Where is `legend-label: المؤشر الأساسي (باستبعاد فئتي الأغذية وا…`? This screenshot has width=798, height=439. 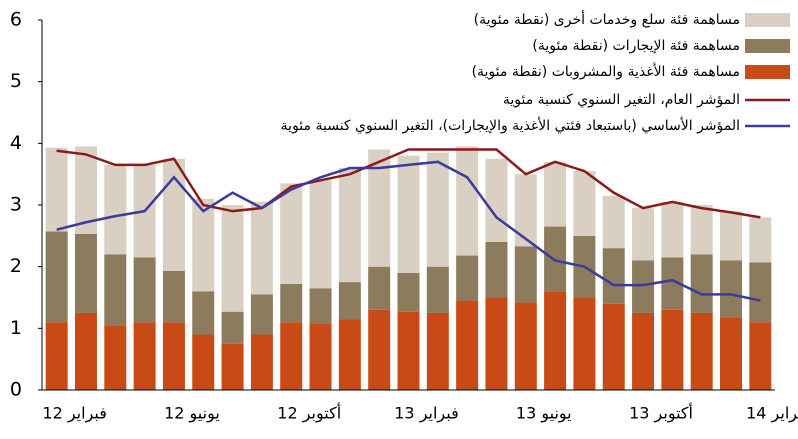 legend-label: المؤشر الأساسي (باستبعاد فئتي الأغذية وا… is located at coordinates (510, 125).